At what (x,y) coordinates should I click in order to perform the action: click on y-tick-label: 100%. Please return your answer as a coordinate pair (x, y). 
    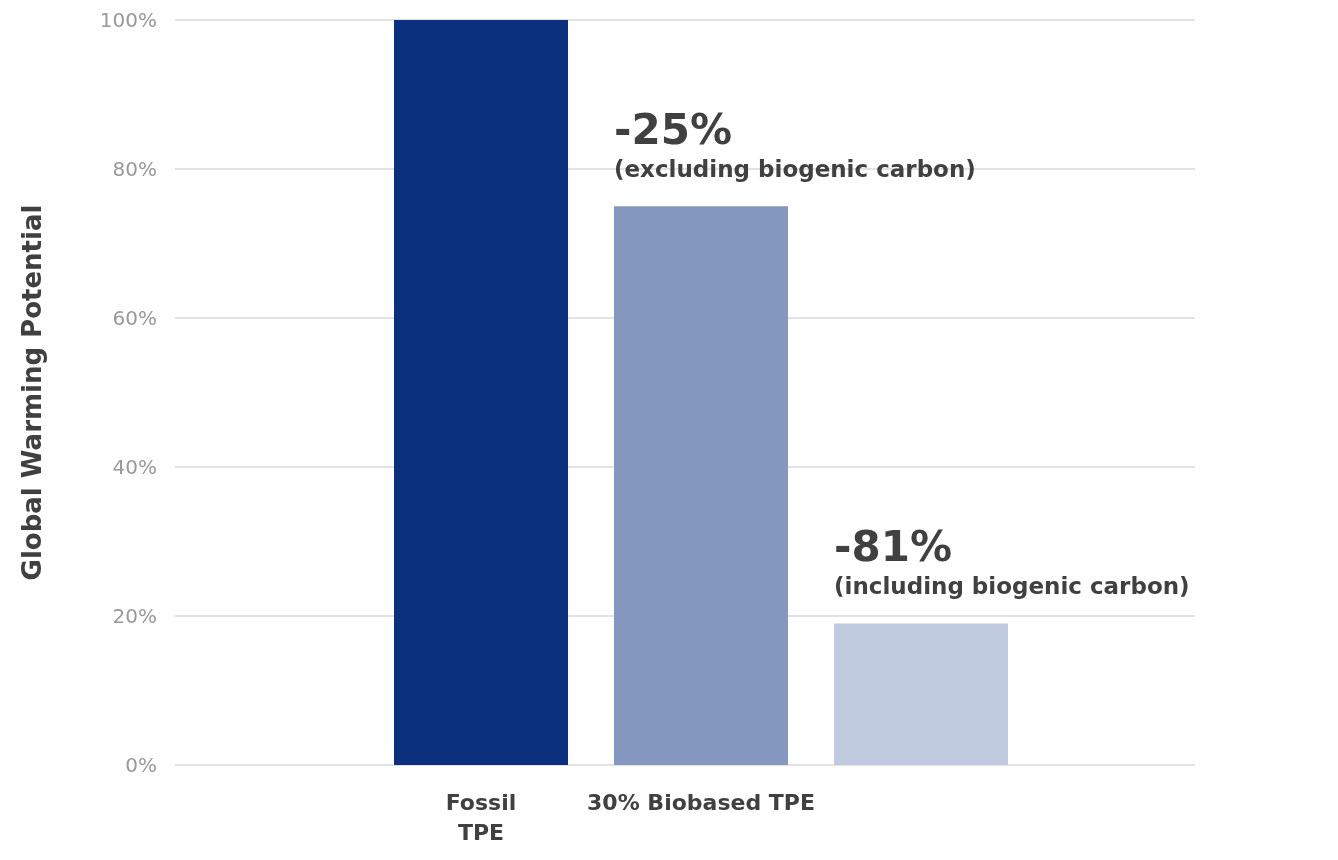
    Looking at the image, I should click on (128, 20).